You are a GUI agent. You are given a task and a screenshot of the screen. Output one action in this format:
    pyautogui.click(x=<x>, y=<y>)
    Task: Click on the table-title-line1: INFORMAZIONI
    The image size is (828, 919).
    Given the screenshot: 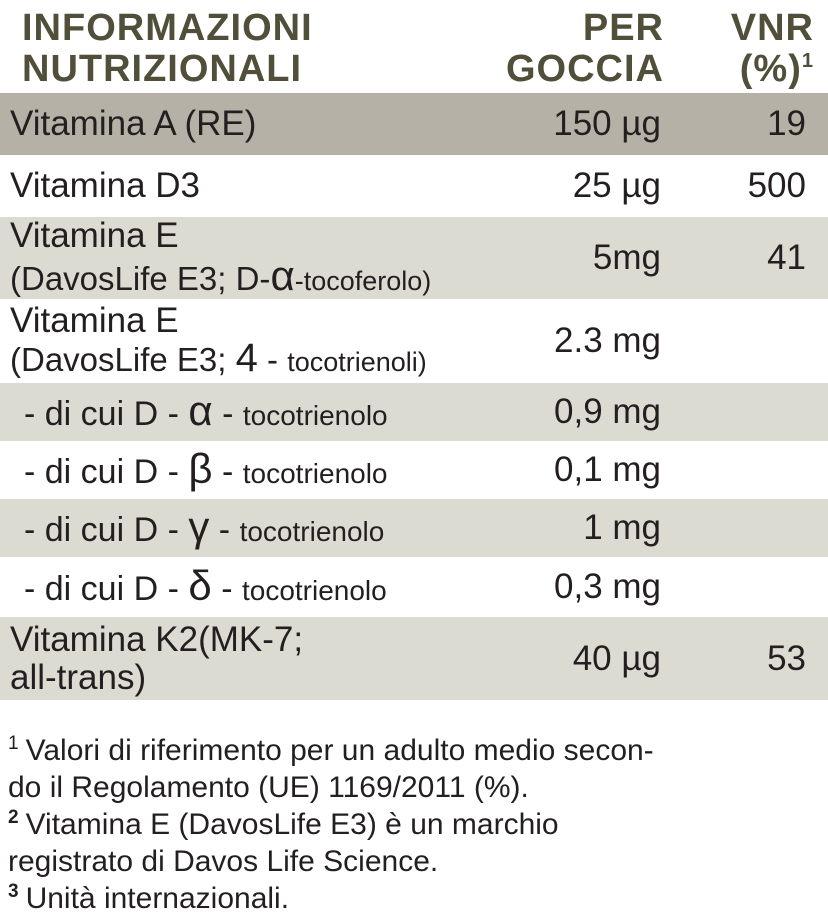 What is the action you would take?
    pyautogui.click(x=167, y=28)
    